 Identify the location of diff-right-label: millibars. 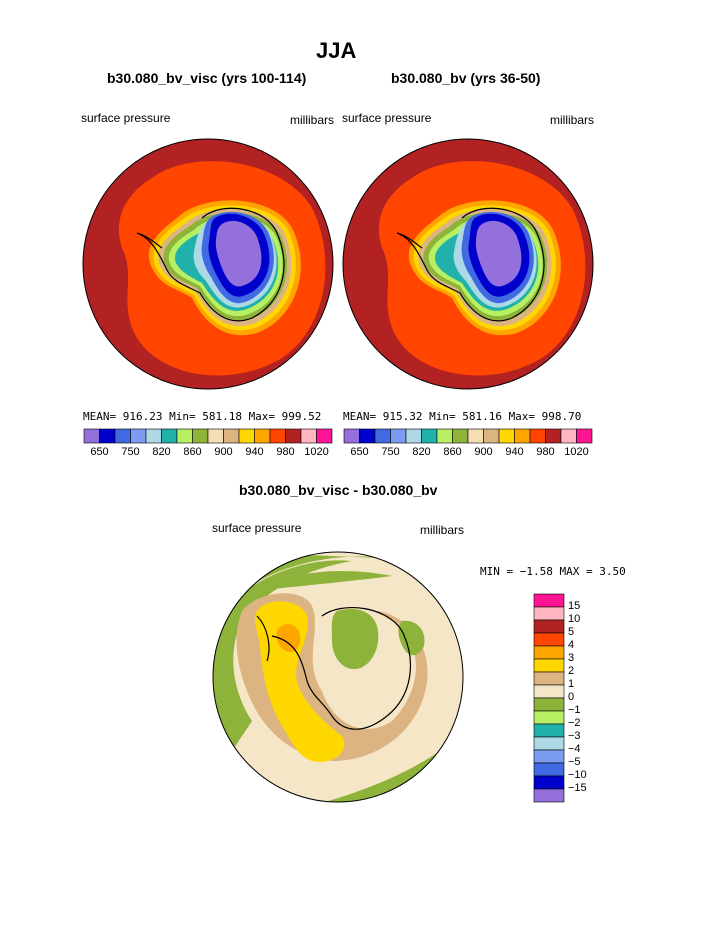
(442, 530).